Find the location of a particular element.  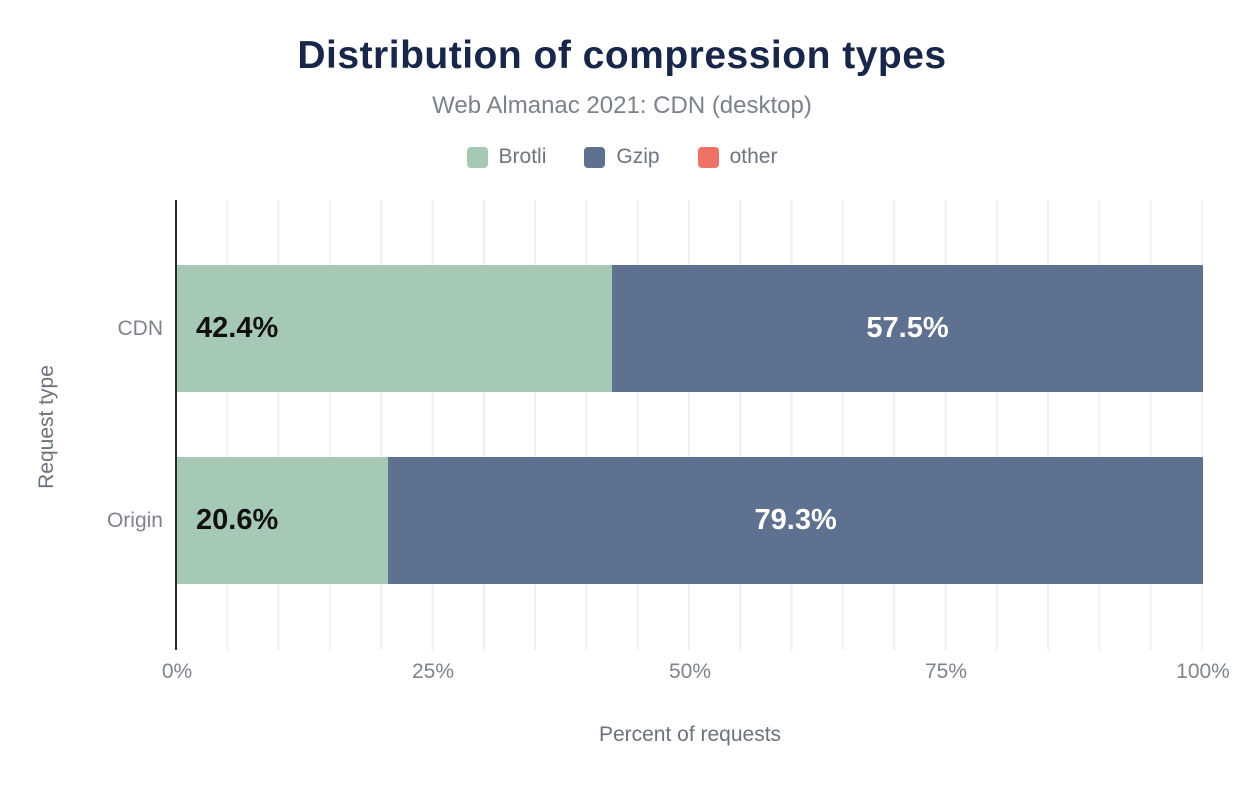

y-axis-title: Request type is located at coordinates (46, 427).